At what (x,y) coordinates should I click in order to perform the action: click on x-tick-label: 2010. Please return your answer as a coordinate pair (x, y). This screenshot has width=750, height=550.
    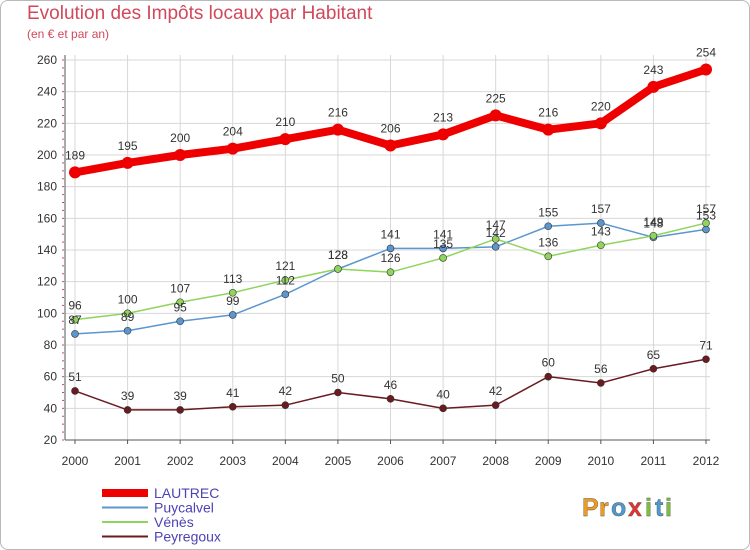
    Looking at the image, I should click on (600, 461).